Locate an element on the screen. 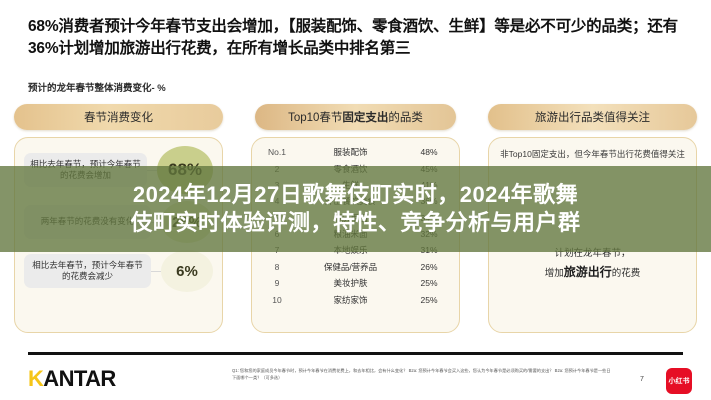 The width and height of the screenshot is (711, 400). table-row: No.1 服装配饰 48% is located at coordinates (355, 152).